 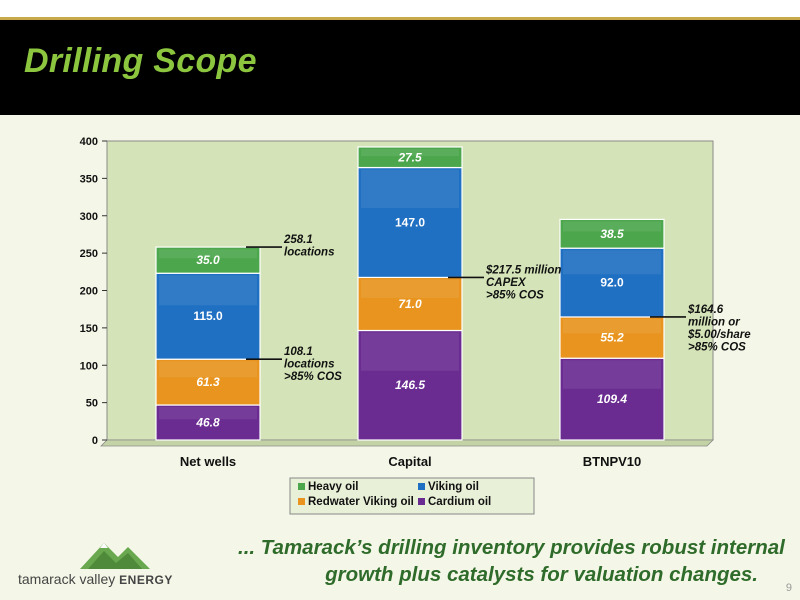 What do you see at coordinates (459, 502) in the screenshot?
I see `legend-label: Cardium oil` at bounding box center [459, 502].